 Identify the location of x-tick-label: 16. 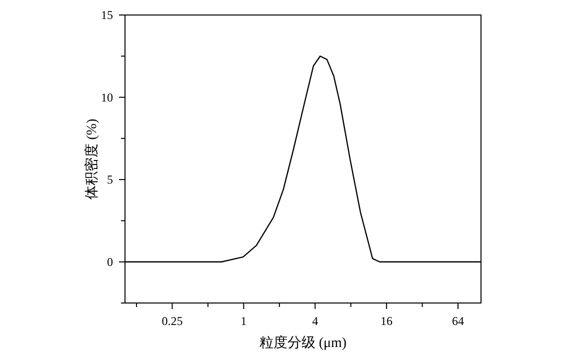
(386, 321).